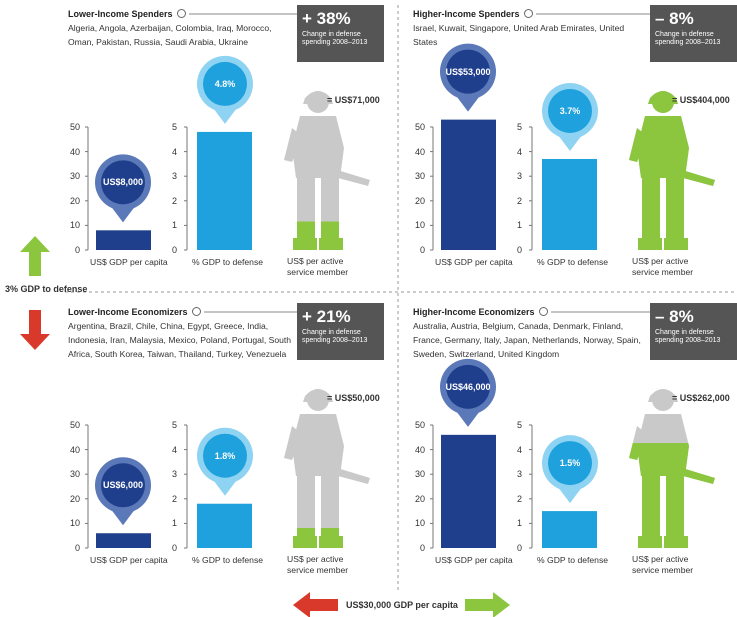  What do you see at coordinates (519, 449) in the screenshot?
I see `y-tick-label: 4` at bounding box center [519, 449].